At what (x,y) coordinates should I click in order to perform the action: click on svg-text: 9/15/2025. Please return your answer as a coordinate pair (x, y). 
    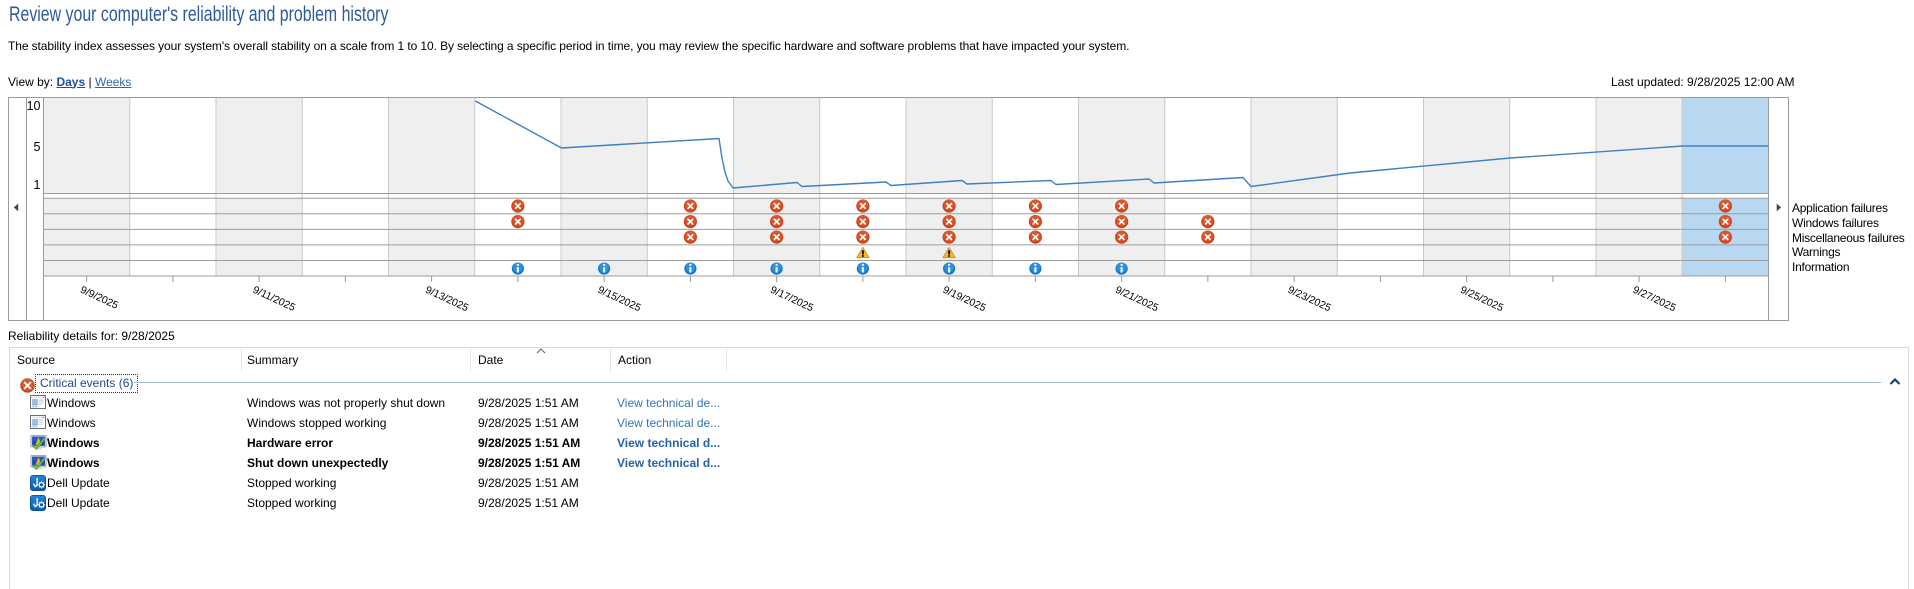
    Looking at the image, I should click on (619, 300).